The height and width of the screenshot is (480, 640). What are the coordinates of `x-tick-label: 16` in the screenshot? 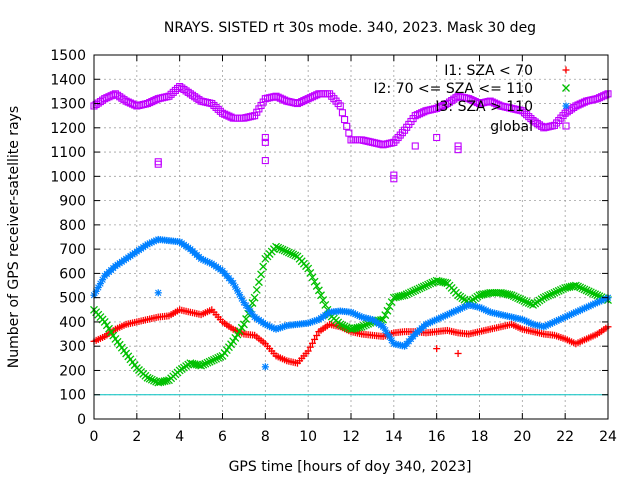 It's located at (437, 437).